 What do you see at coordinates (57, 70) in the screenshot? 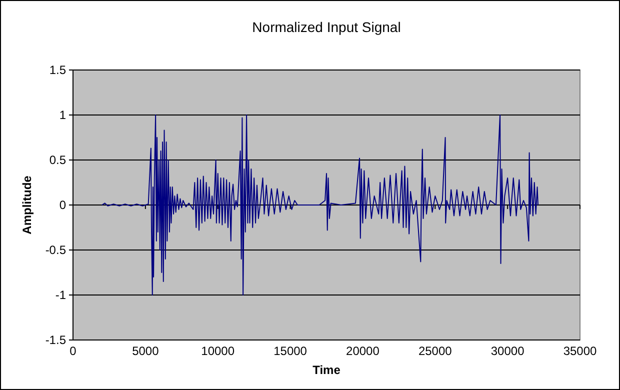
I see `y-tick-label: 1.5` at bounding box center [57, 70].